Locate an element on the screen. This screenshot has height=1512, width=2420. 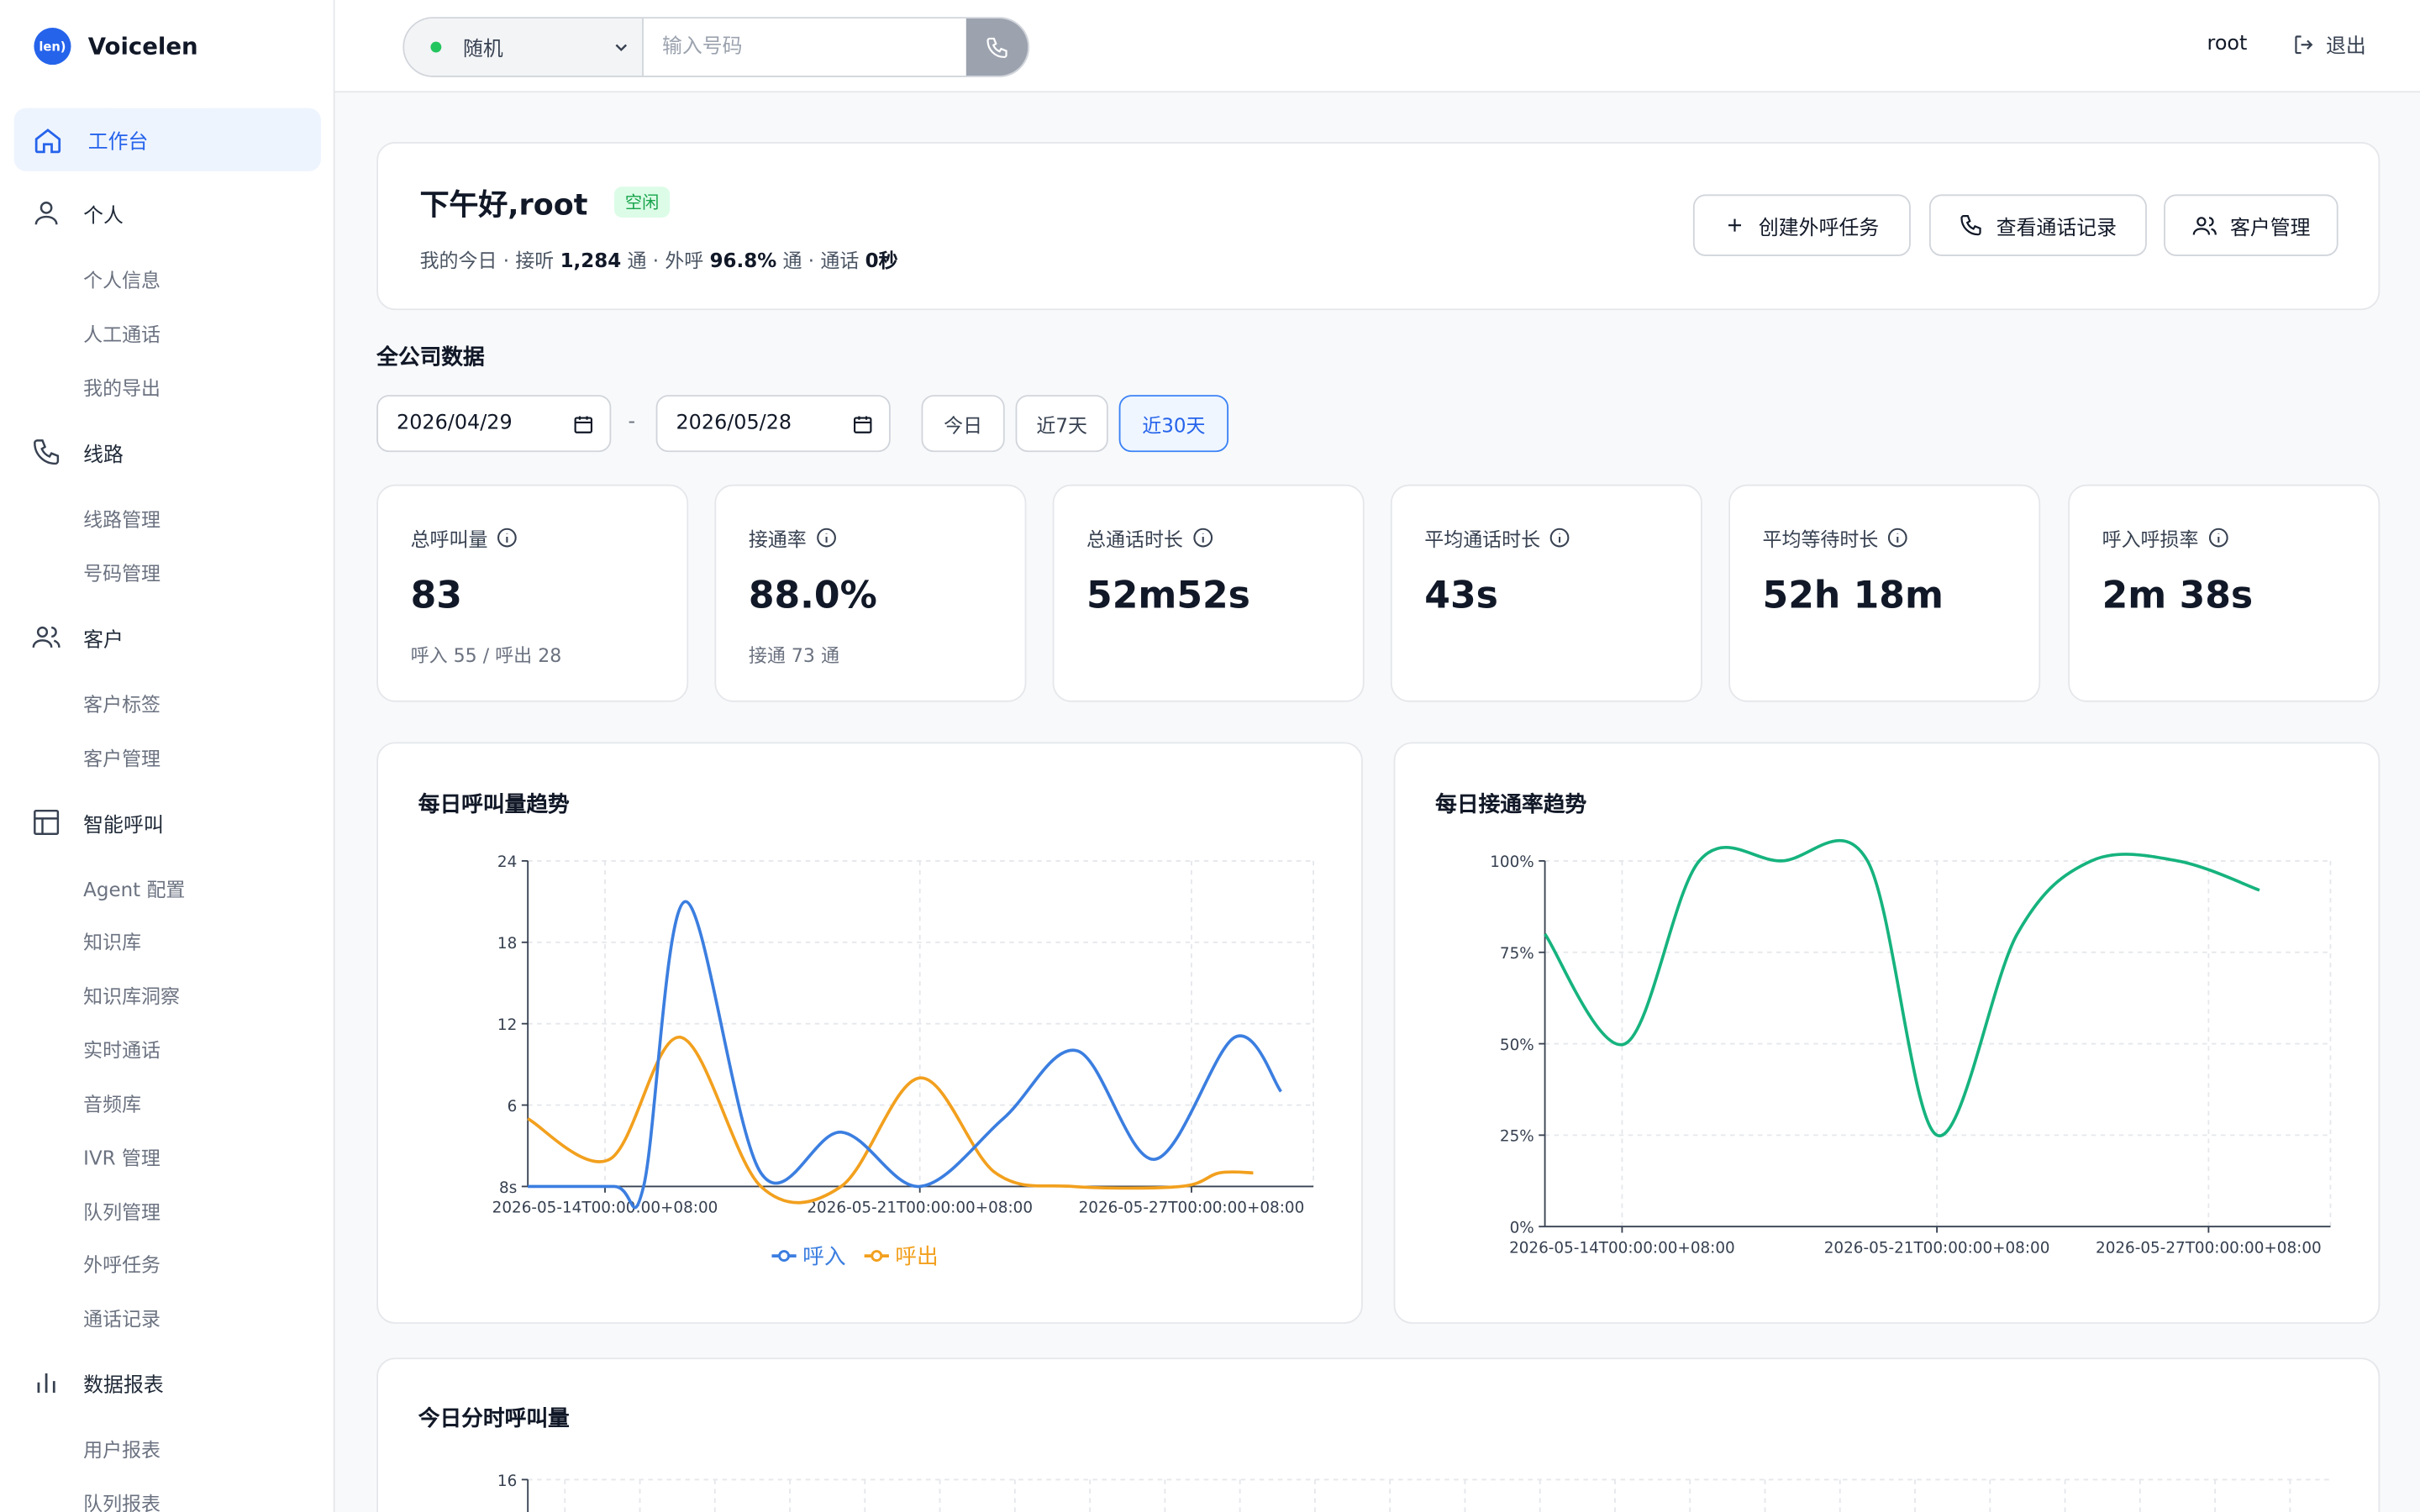
sidebar-group-smart-call: 智能呼叫 is located at coordinates (97, 822).